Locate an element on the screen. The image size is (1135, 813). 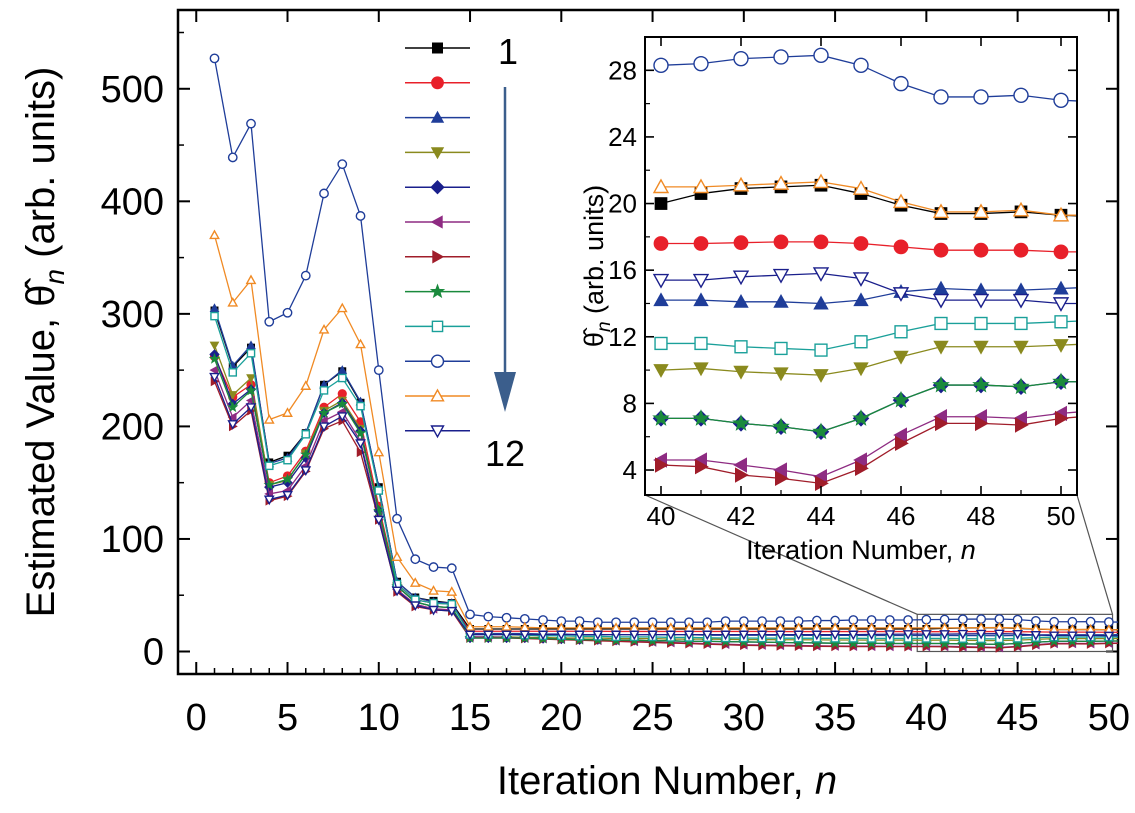
main-x-axis-title: Iteration Number, n is located at coordinates (667, 781).